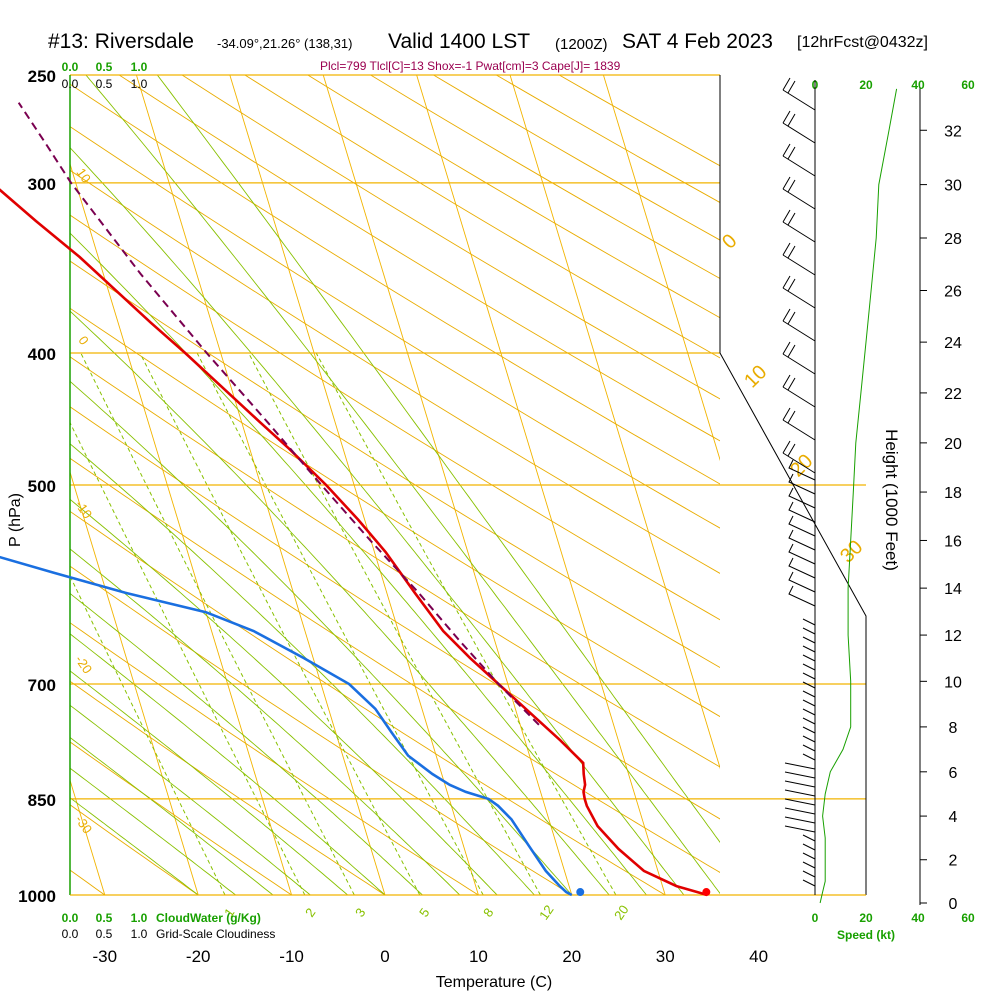  What do you see at coordinates (42, 685) in the screenshot?
I see `pressure-tick-label: 700` at bounding box center [42, 685].